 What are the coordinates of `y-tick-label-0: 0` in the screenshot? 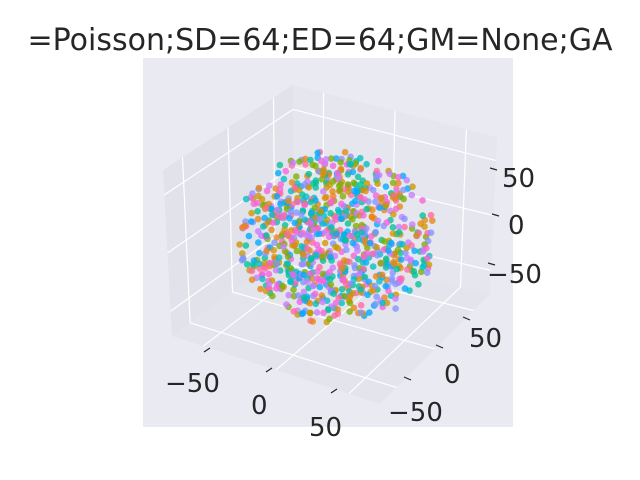 It's located at (452, 375).